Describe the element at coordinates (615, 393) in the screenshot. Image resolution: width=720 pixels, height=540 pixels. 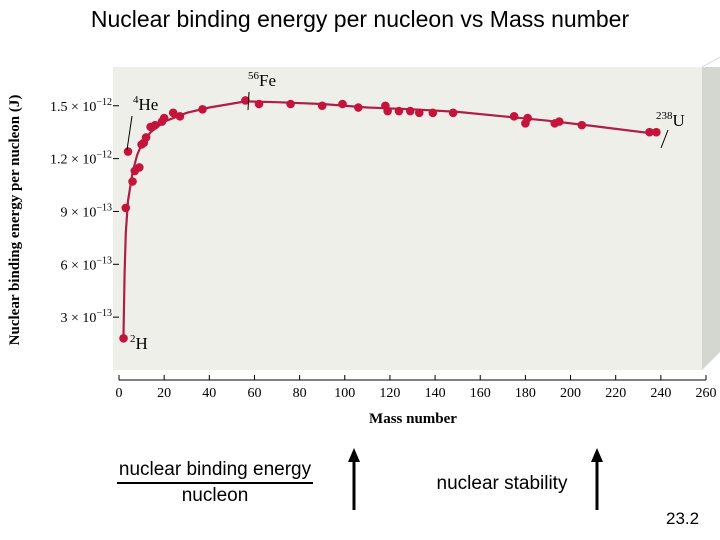
I see `x-tick-label: 220` at that location.